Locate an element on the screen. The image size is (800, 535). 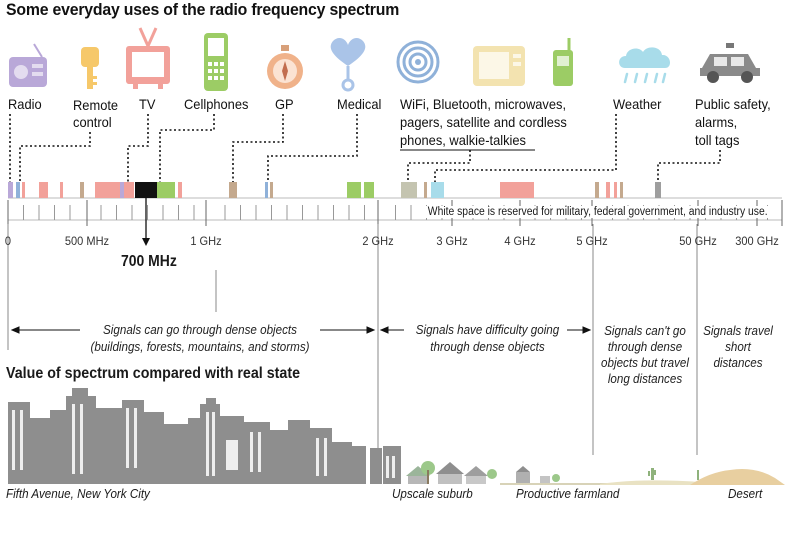
propagation-mid-line2: through dense objects is located at coordinates (487, 347).